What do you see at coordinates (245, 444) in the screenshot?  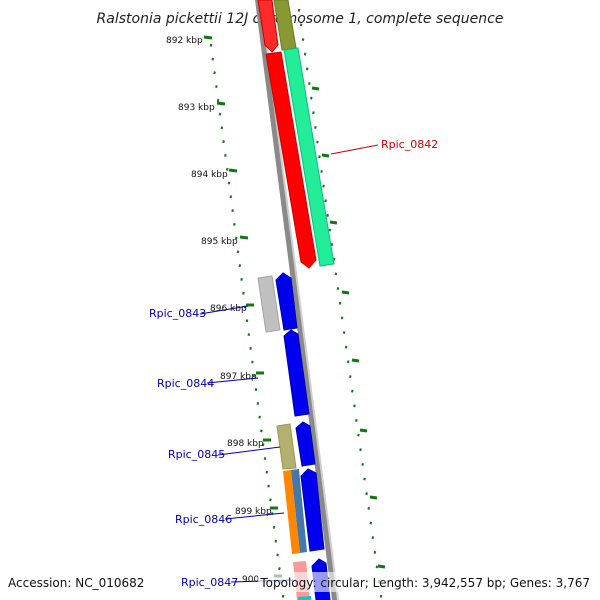 I see `tick-label-898: 898 kbp` at bounding box center [245, 444].